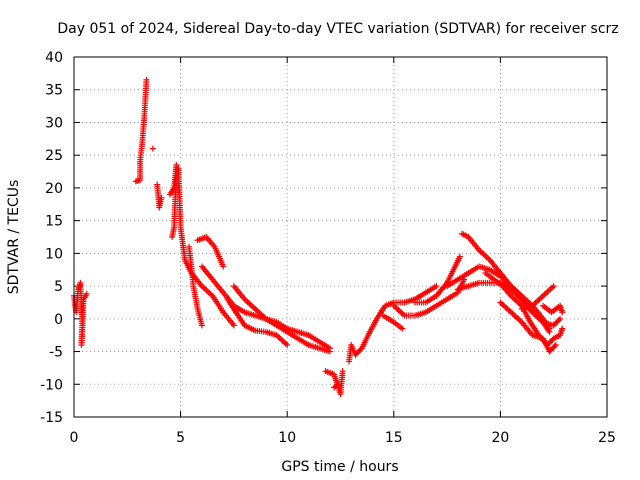 The height and width of the screenshot is (480, 640). What do you see at coordinates (51, 418) in the screenshot?
I see `y-tick-label: -15` at bounding box center [51, 418].